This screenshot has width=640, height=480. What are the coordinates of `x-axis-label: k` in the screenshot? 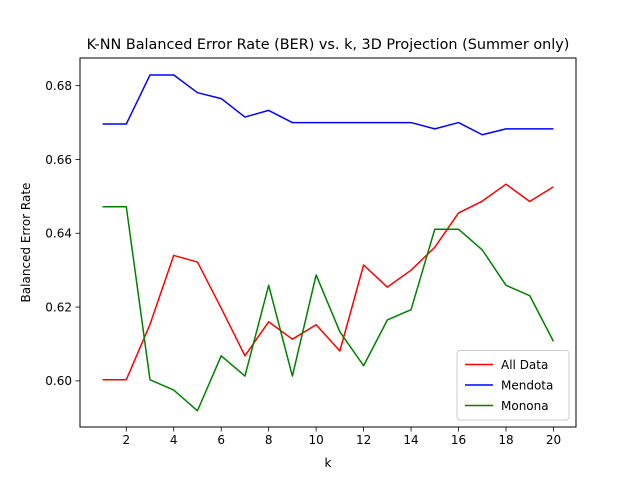 It's located at (328, 463).